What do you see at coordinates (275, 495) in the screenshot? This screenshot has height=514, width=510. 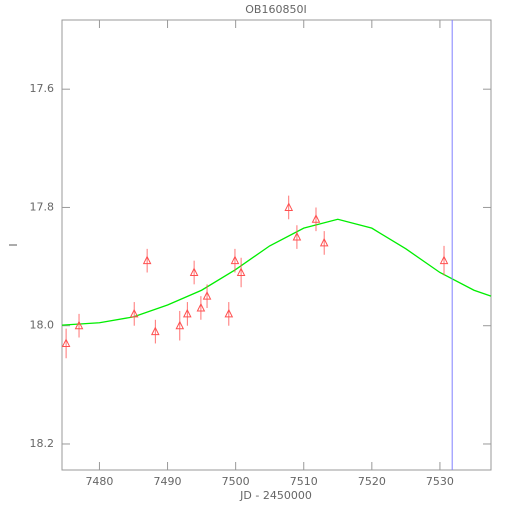 I see `x-axis-label: JD - 2450000` at bounding box center [275, 495].